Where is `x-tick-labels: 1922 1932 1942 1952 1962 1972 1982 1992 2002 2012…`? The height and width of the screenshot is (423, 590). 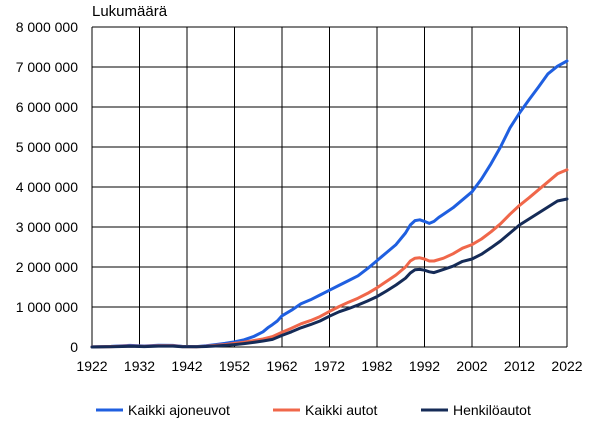
x-tick-labels: 1922 1932 1942 1952 1962 1972 1982 1992 2002 2012… is located at coordinates (329, 366).